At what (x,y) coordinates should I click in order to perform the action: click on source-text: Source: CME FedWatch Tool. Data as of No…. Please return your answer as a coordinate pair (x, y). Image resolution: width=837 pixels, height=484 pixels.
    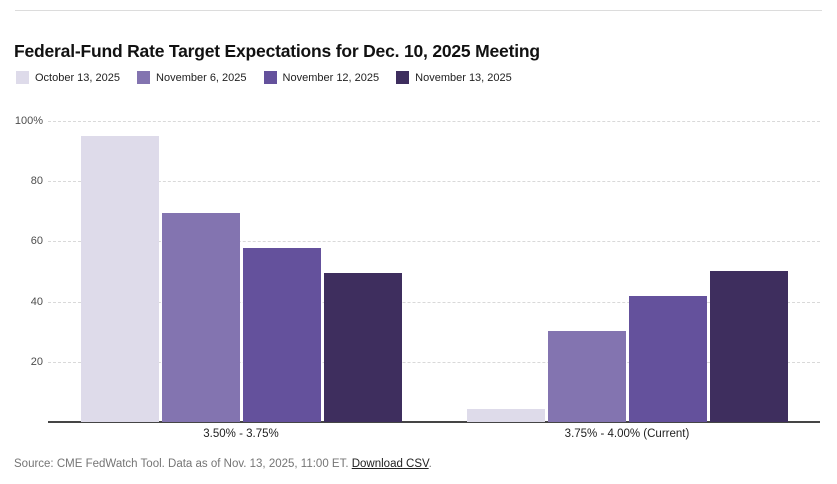
    Looking at the image, I should click on (183, 464).